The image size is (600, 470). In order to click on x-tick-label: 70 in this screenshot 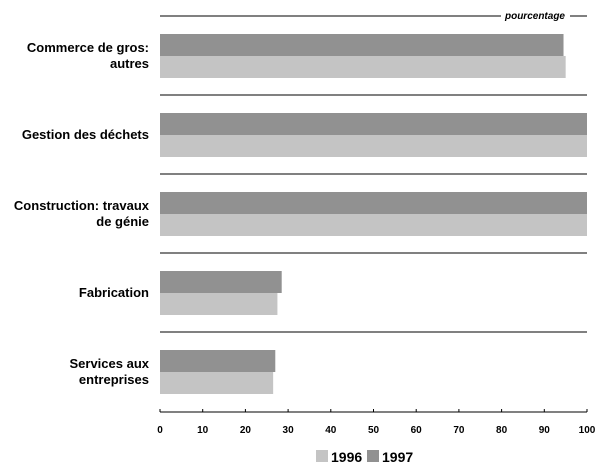, I will do `click(459, 430)`.